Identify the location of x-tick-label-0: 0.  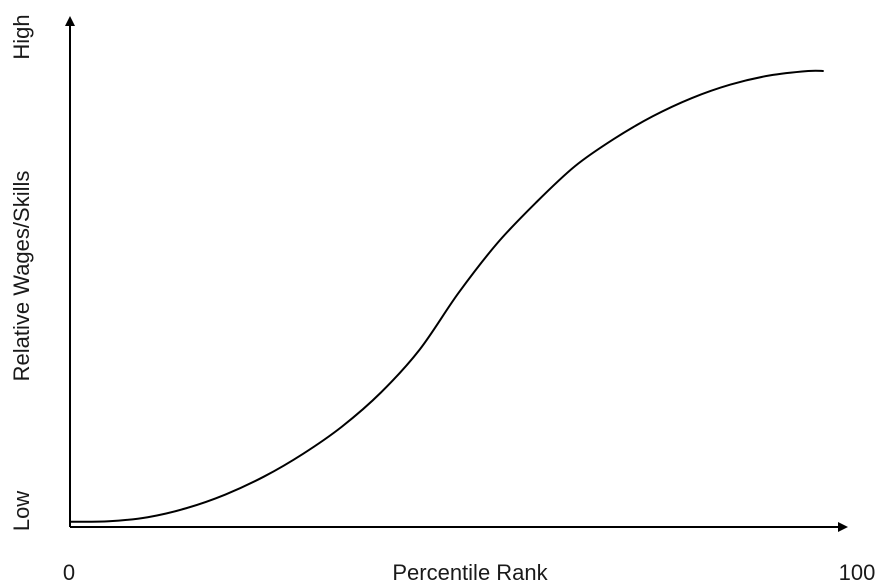
(69, 572).